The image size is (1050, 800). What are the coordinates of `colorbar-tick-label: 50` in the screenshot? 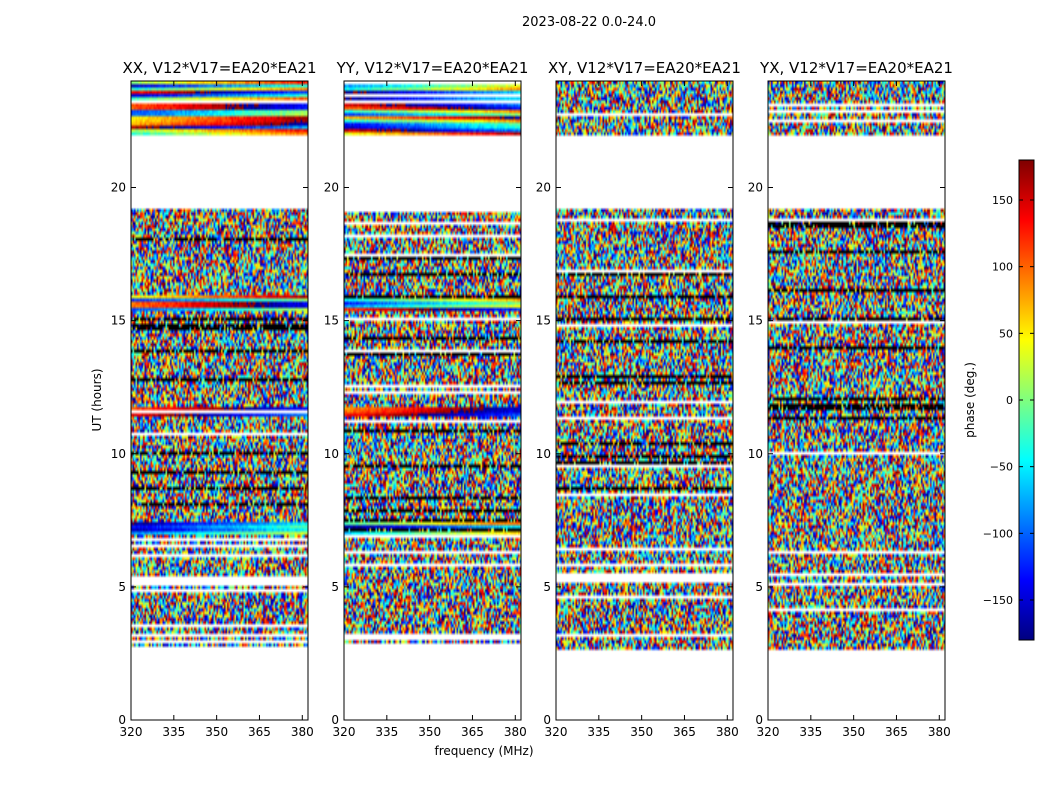 It's located at (1006, 333).